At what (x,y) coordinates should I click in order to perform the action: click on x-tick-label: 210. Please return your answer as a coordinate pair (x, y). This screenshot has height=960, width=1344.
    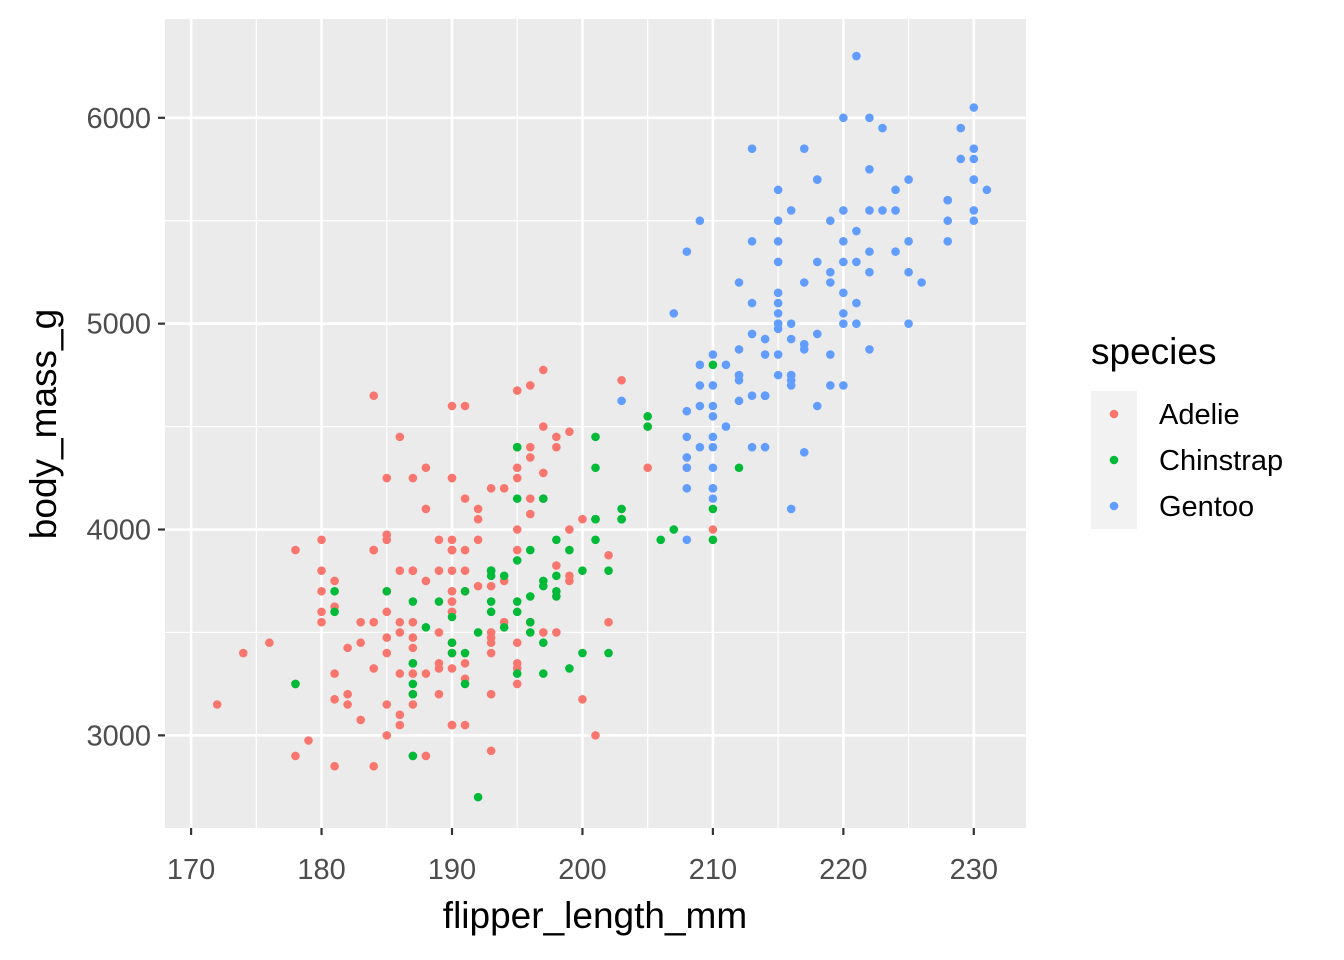
    Looking at the image, I should click on (713, 870).